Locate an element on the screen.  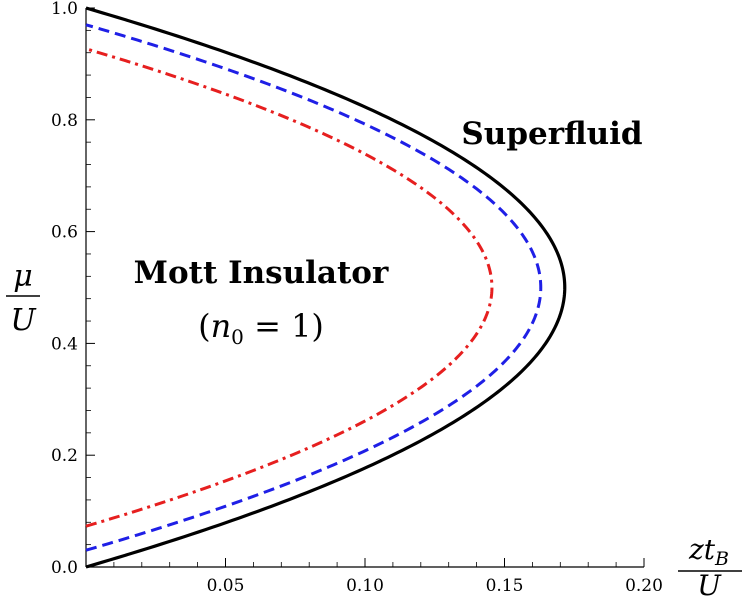
x-axis-denominator: U is located at coordinates (709, 583).